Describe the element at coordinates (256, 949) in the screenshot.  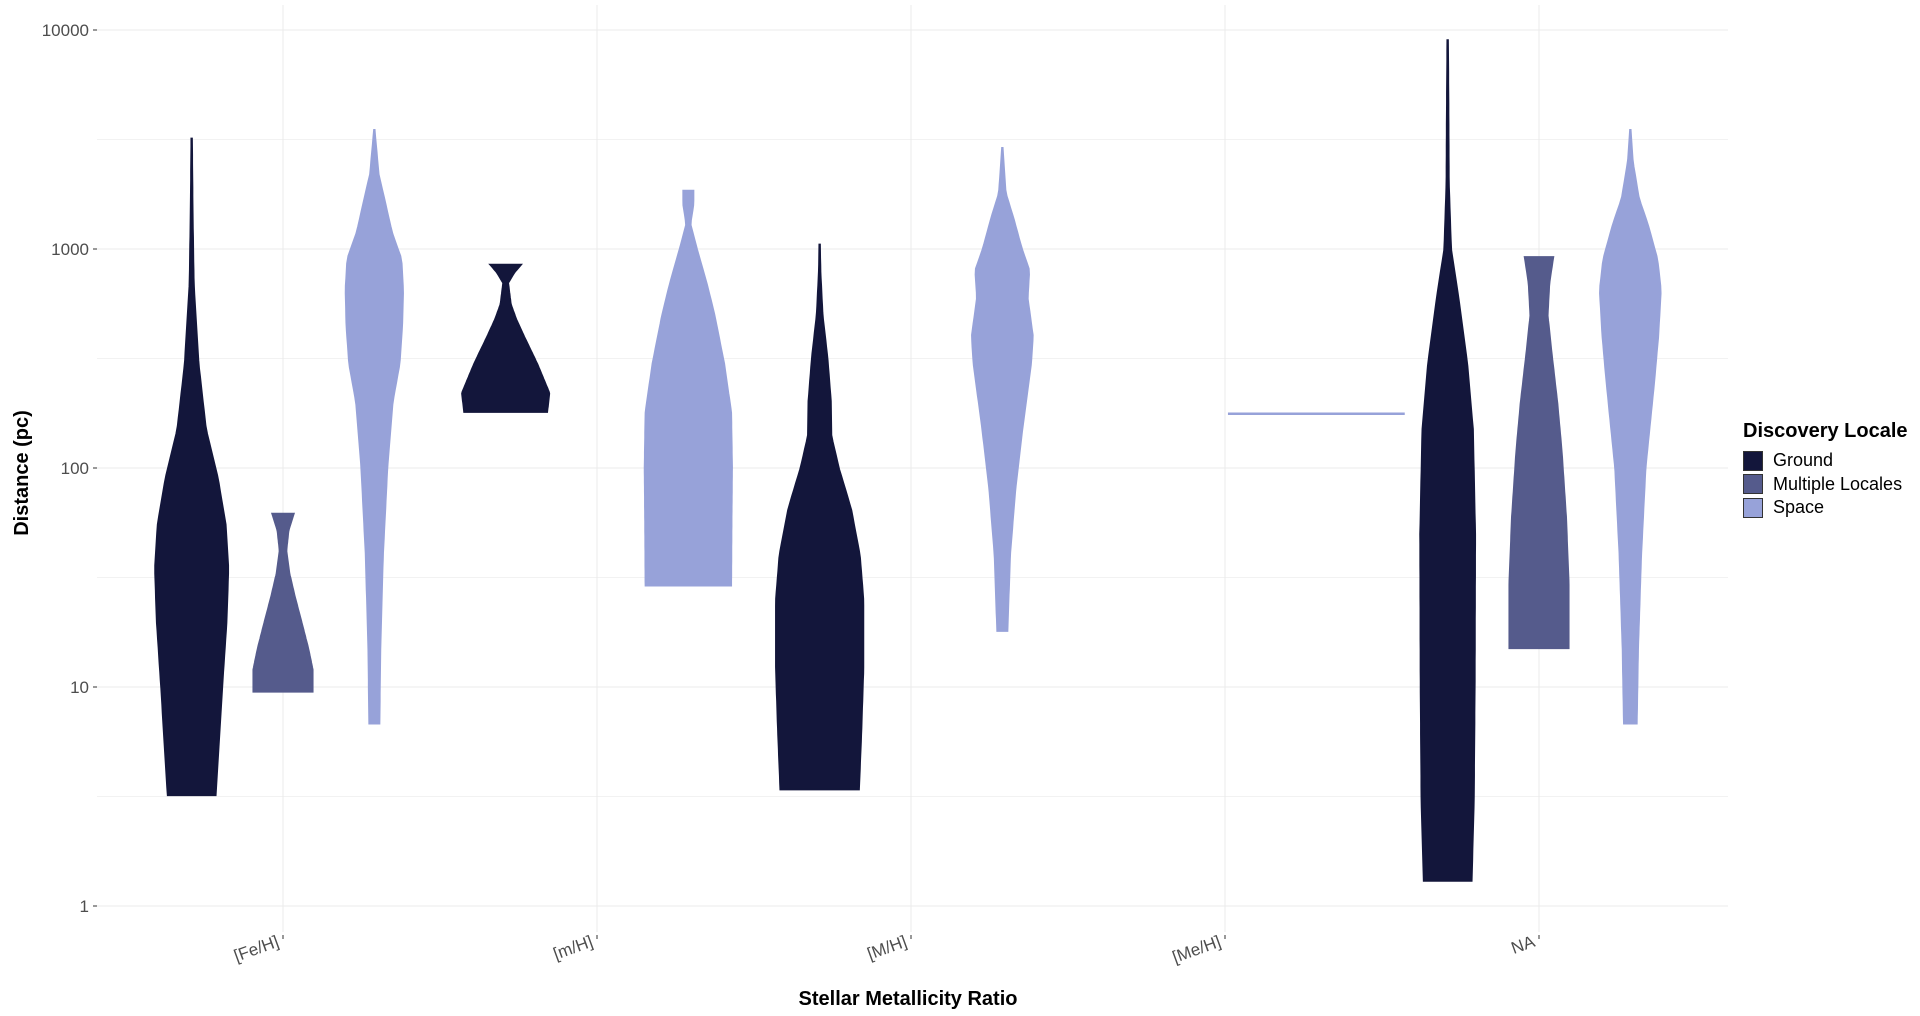
I see `x-tick-label: [Fe/H]` at that location.